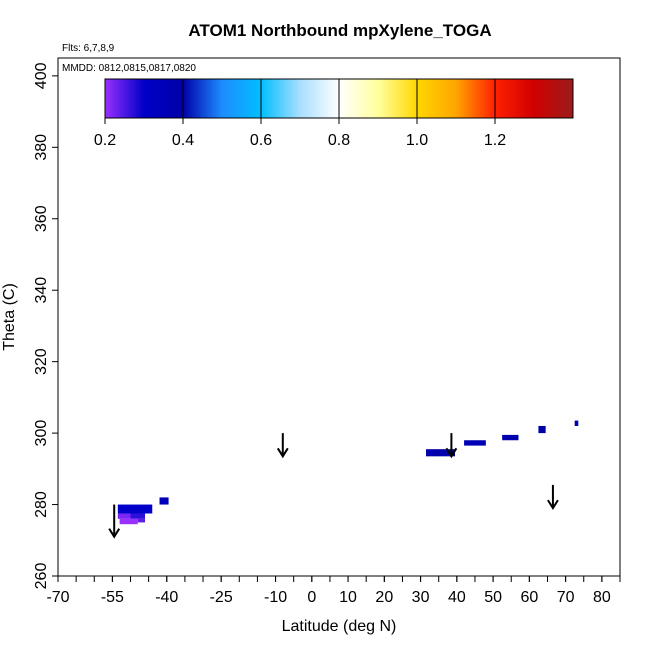 This screenshot has height=650, width=650. Describe the element at coordinates (495, 140) in the screenshot. I see `colorbar-tick-label: 1.2` at that location.